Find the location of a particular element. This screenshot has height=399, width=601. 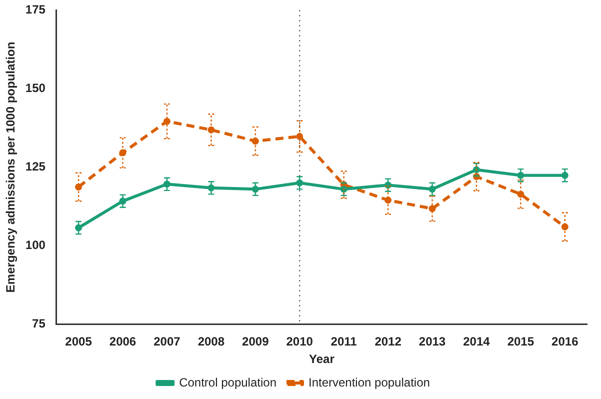

x-tick-label: 2008 is located at coordinates (211, 341).